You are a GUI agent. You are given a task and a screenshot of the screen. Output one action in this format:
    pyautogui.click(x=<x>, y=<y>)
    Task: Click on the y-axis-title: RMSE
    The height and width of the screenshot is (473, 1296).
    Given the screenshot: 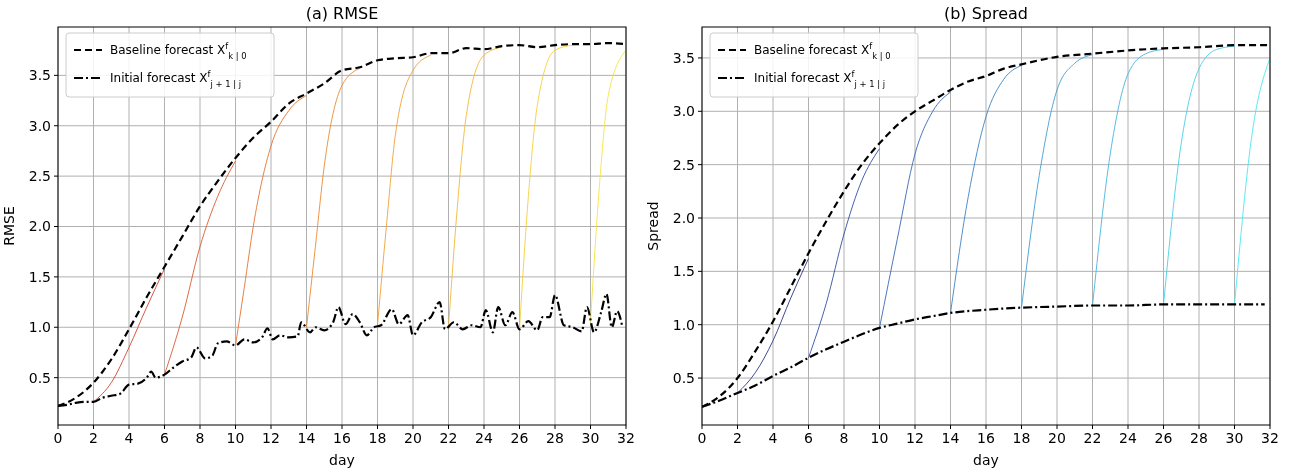 What is the action you would take?
    pyautogui.click(x=9, y=226)
    